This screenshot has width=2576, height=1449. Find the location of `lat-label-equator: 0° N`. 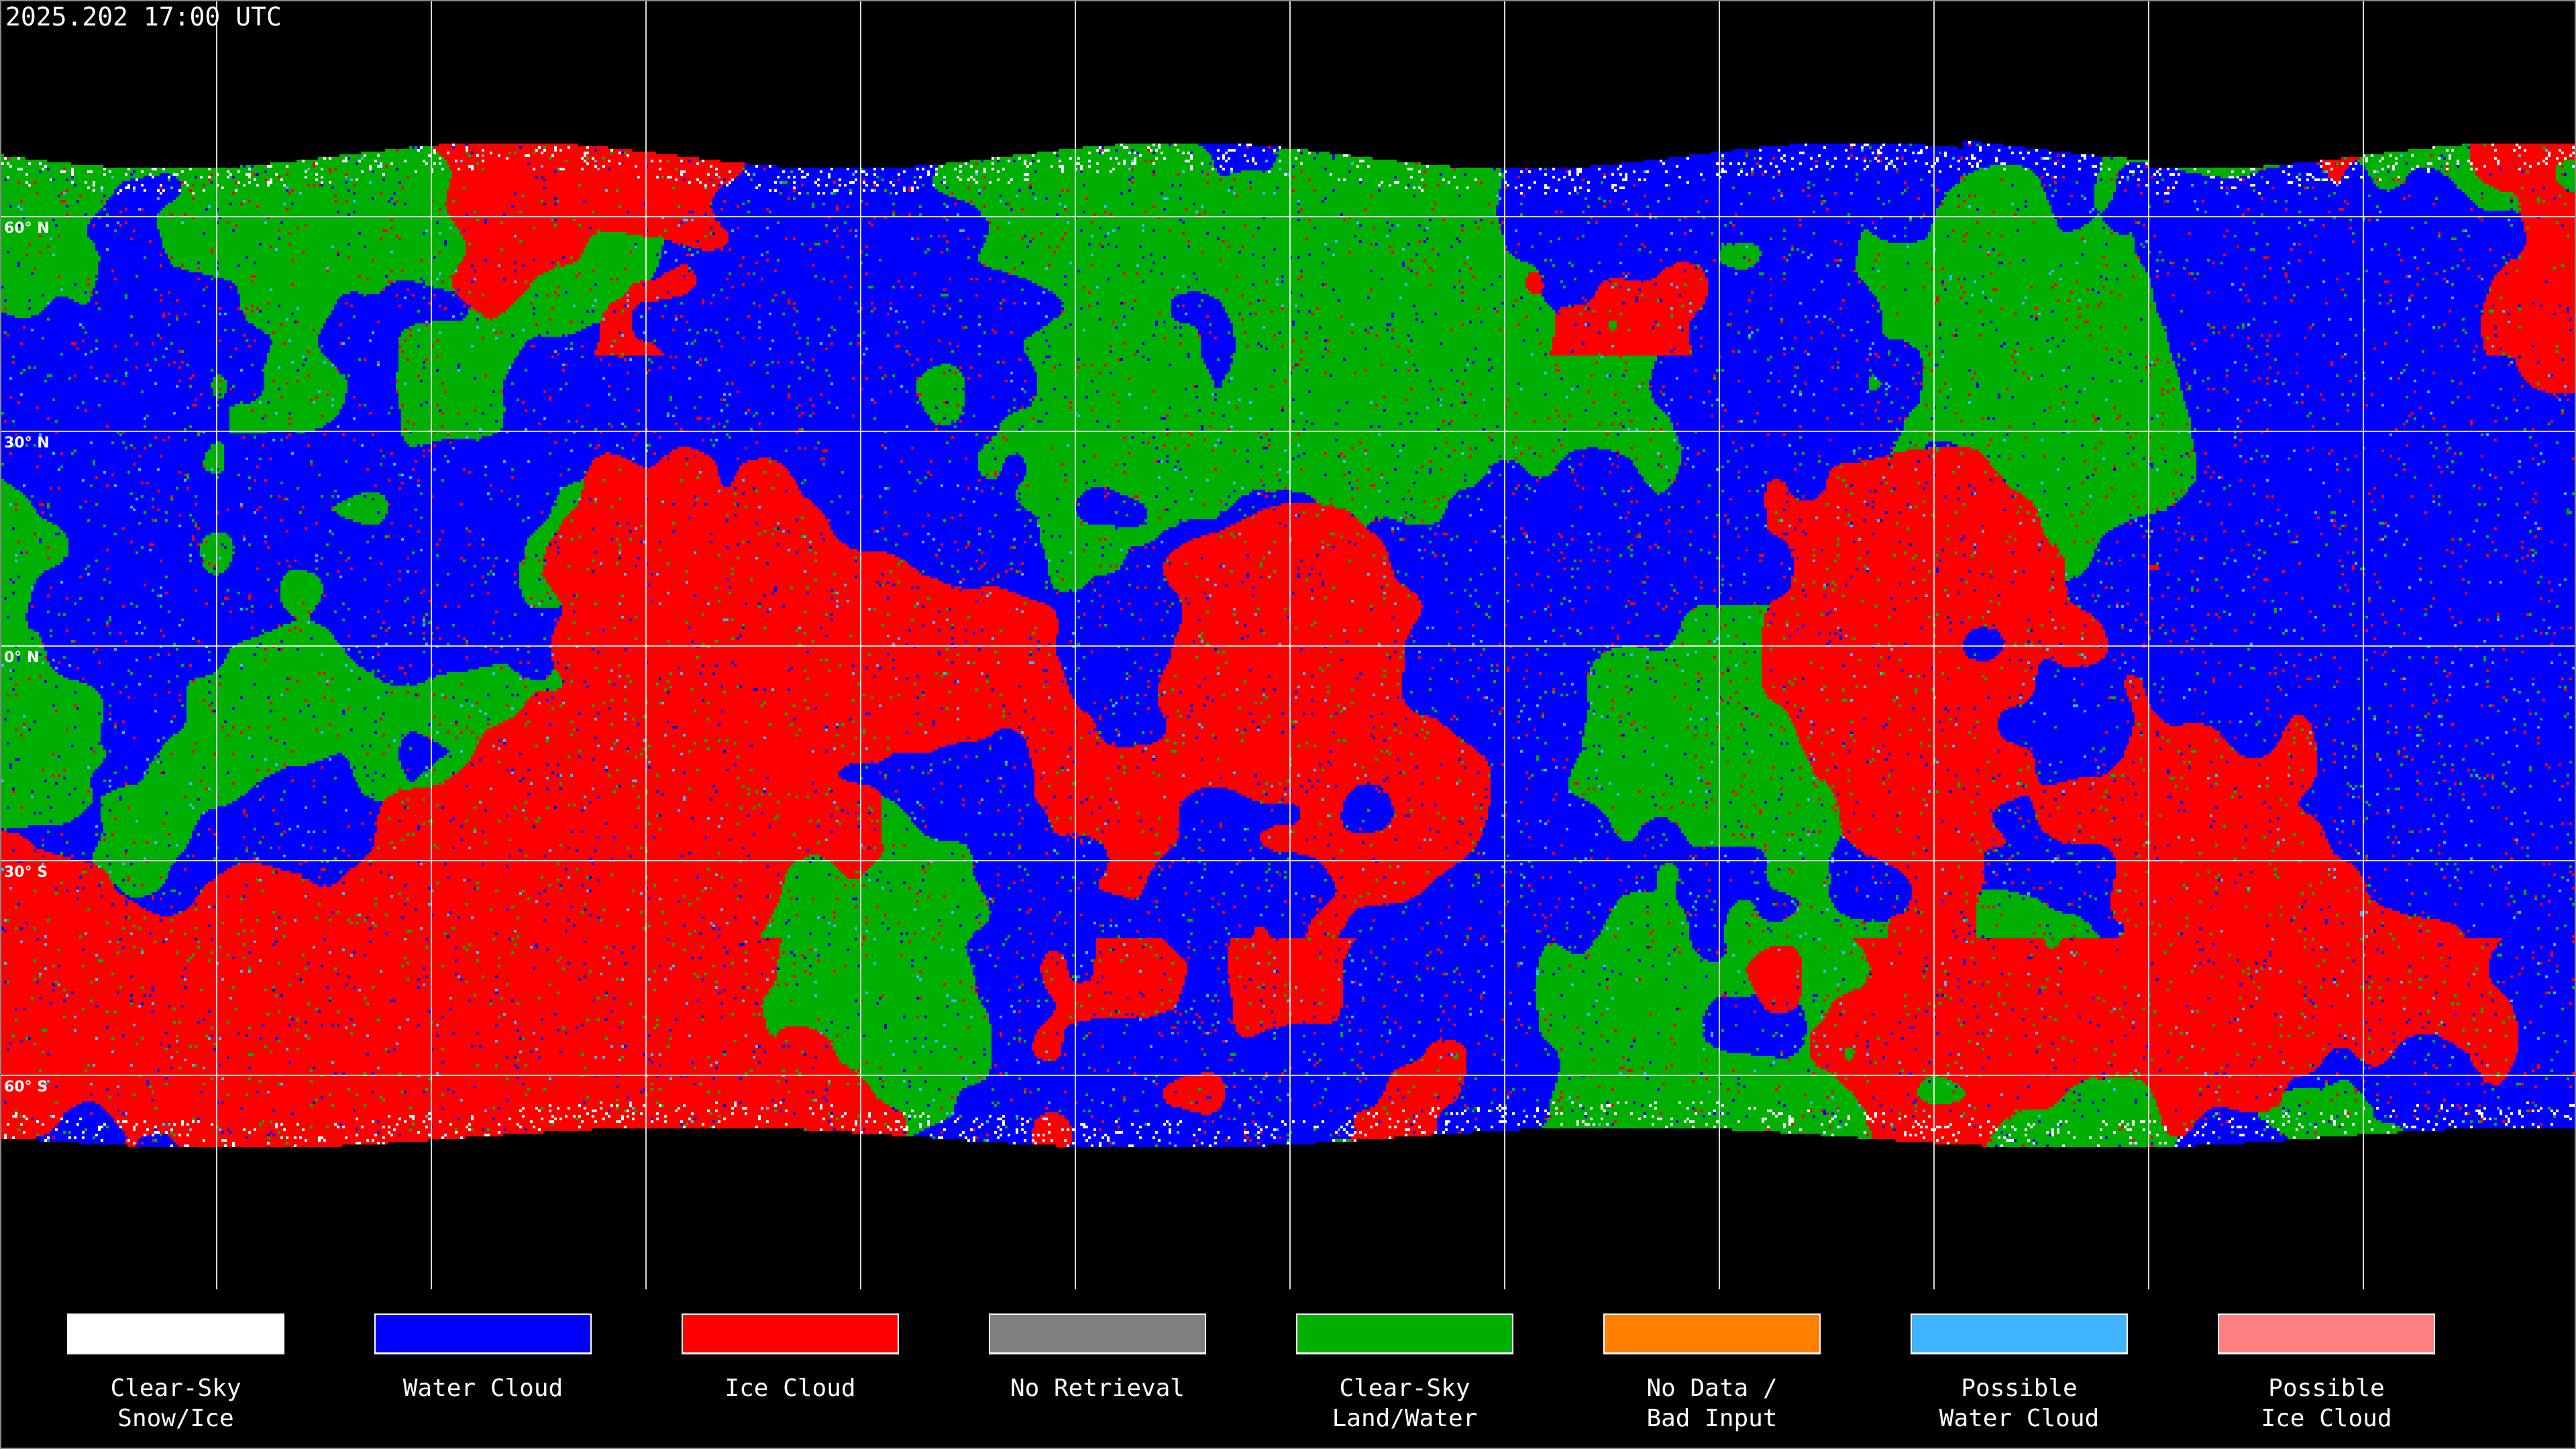

lat-label-equator: 0° N is located at coordinates (22, 657).